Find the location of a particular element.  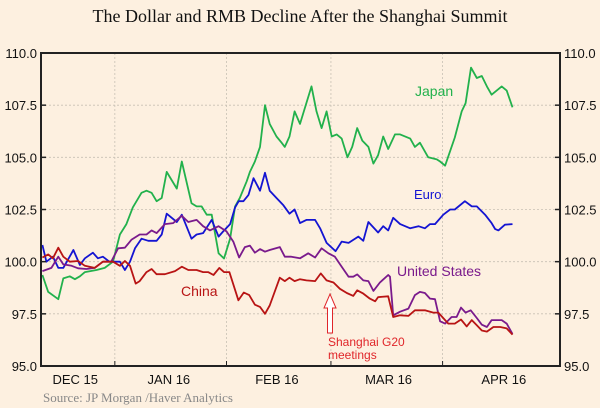

series-label-euro: Euro is located at coordinates (427, 194).